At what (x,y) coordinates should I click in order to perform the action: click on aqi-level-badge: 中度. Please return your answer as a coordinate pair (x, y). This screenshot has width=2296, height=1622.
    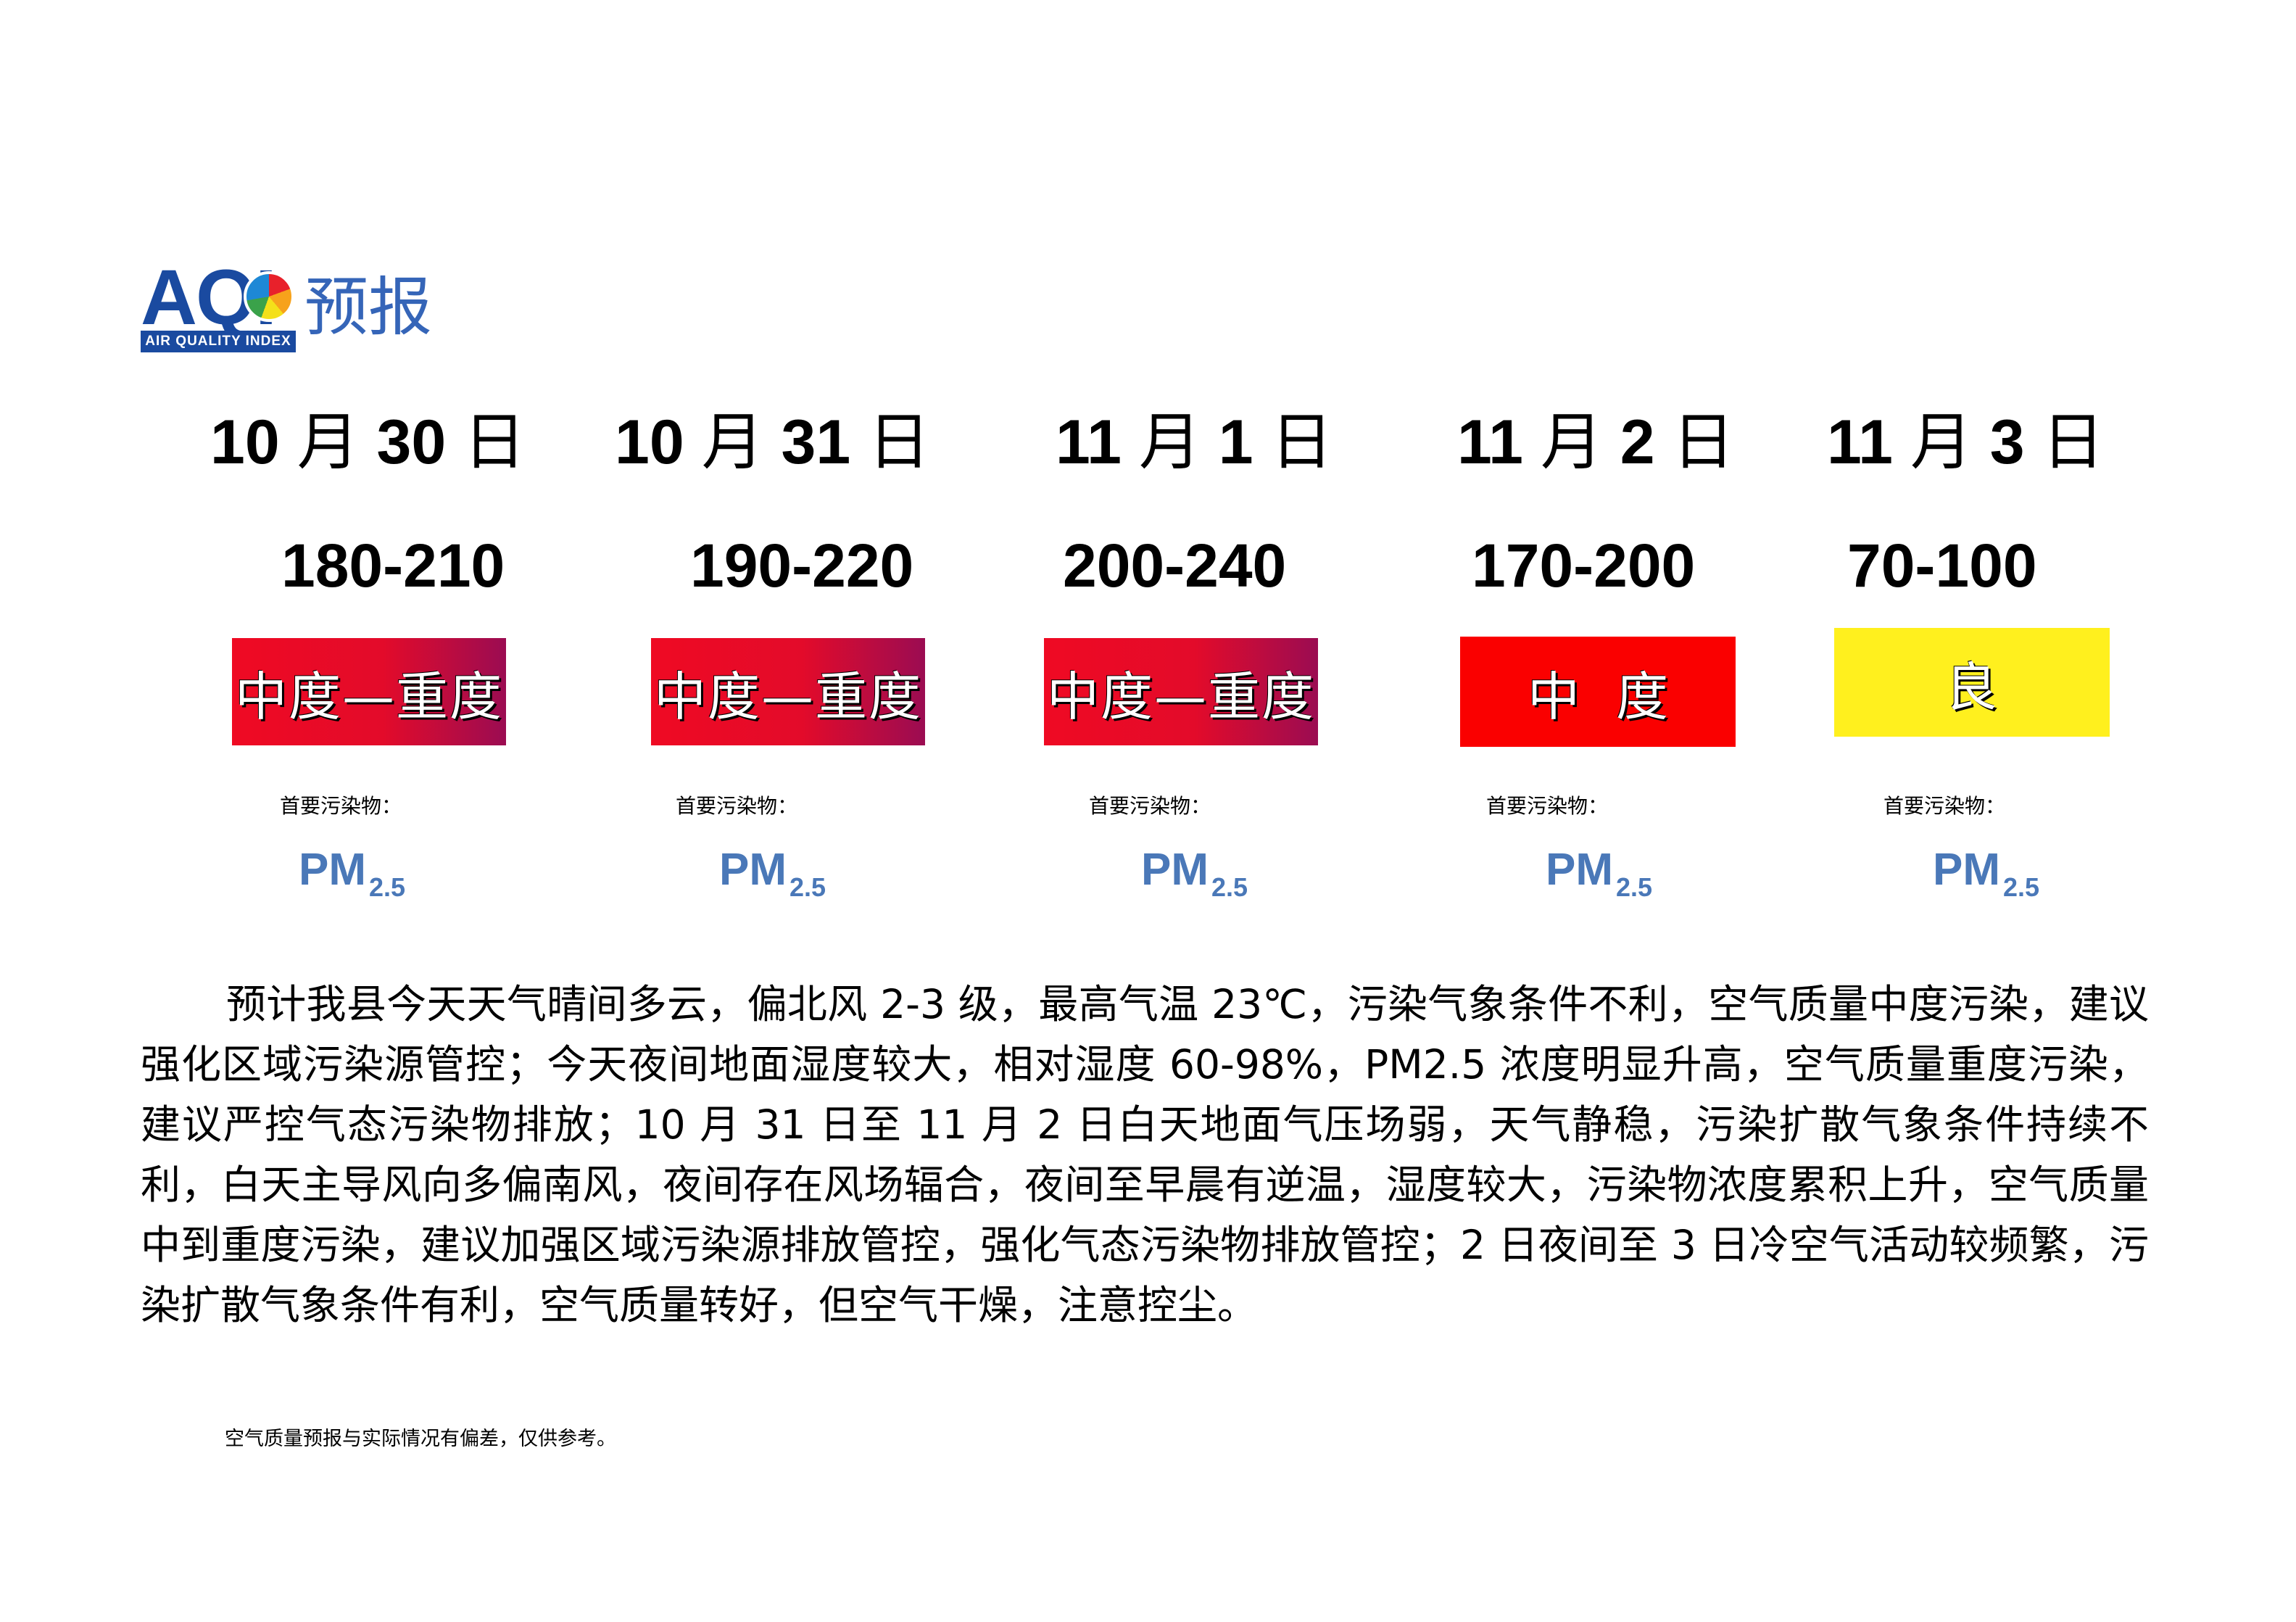
    Looking at the image, I should click on (1598, 692).